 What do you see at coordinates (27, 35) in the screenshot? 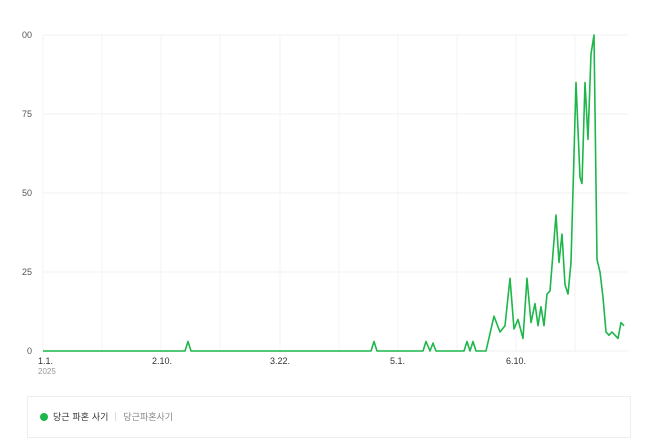
I see `y-tick-label: 00` at bounding box center [27, 35].